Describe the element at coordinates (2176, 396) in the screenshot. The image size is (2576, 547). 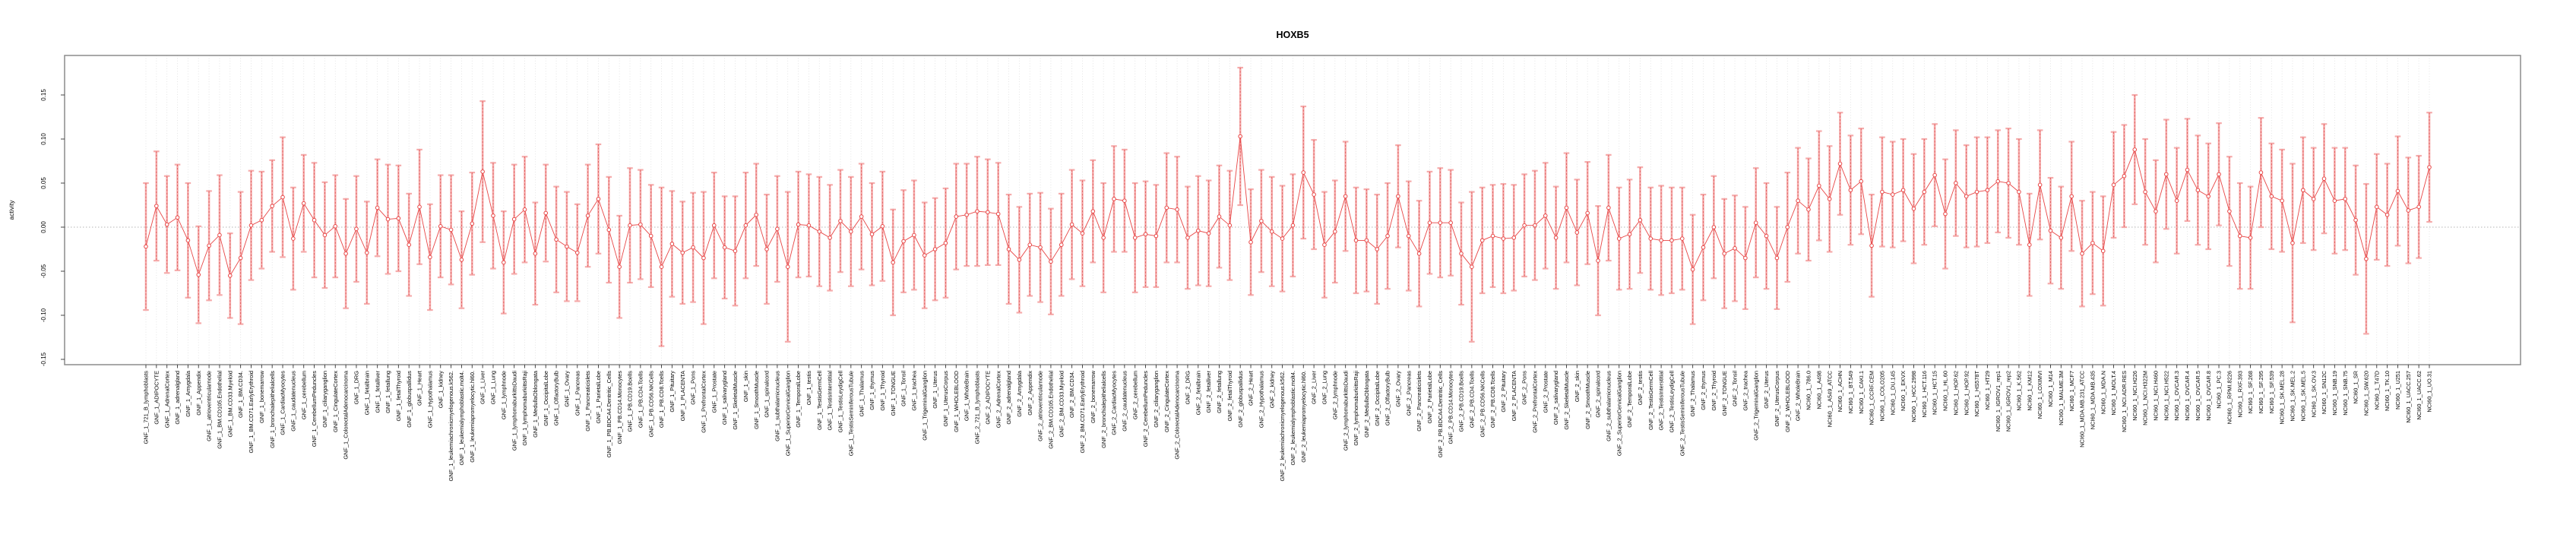
I see `svg-text: NCI60_1_OVCAR.3` at that location.